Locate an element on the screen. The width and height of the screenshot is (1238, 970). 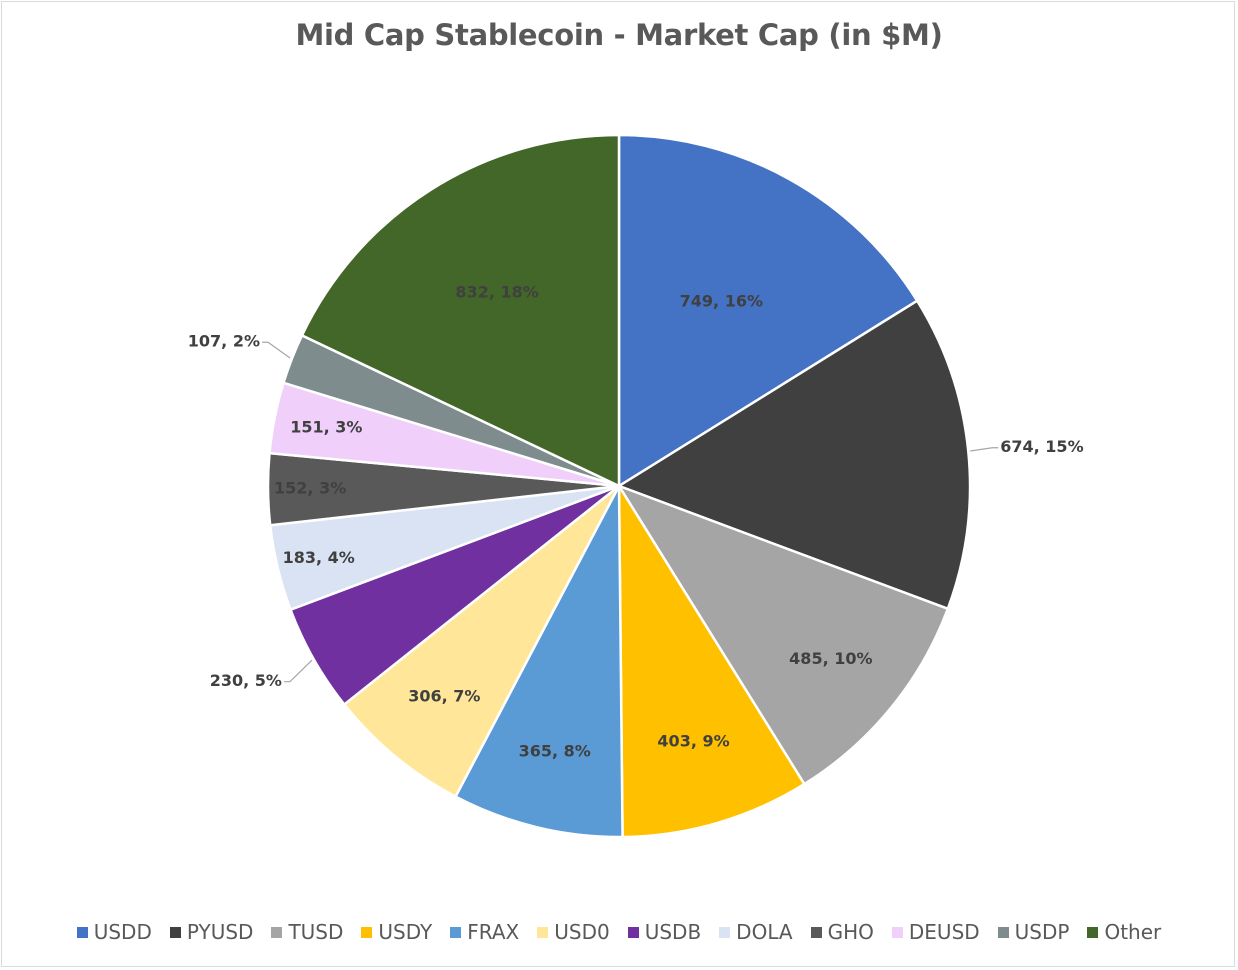
legend-swatch-dola is located at coordinates (725, 932).